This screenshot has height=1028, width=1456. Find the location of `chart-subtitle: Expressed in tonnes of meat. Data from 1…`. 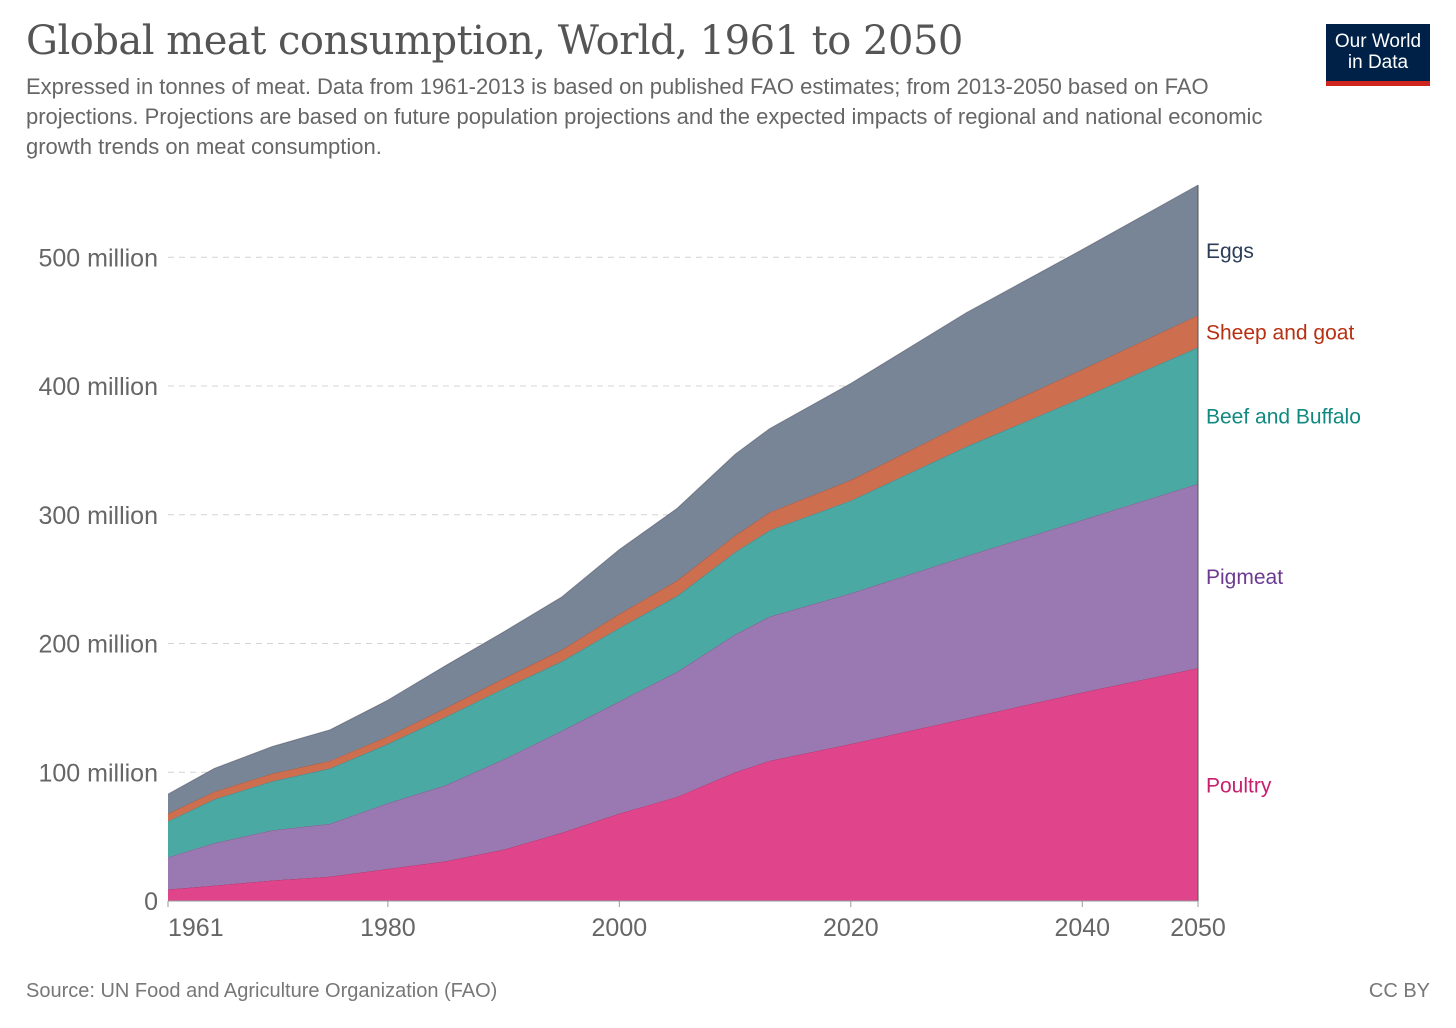

chart-subtitle: Expressed in tonnes of meat. Data from 1… is located at coordinates (644, 116).